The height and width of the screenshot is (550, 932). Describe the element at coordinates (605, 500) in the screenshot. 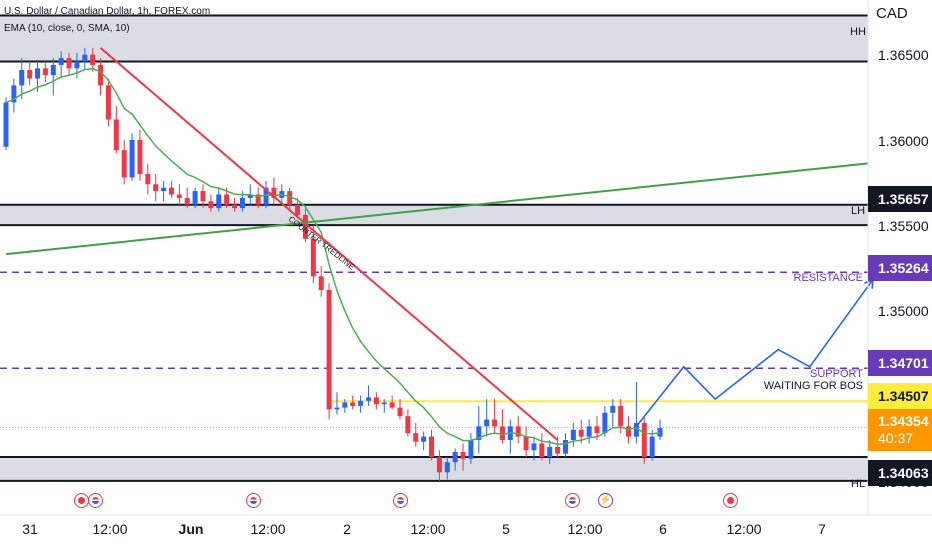

I see `lightning-icon: ⚡` at that location.